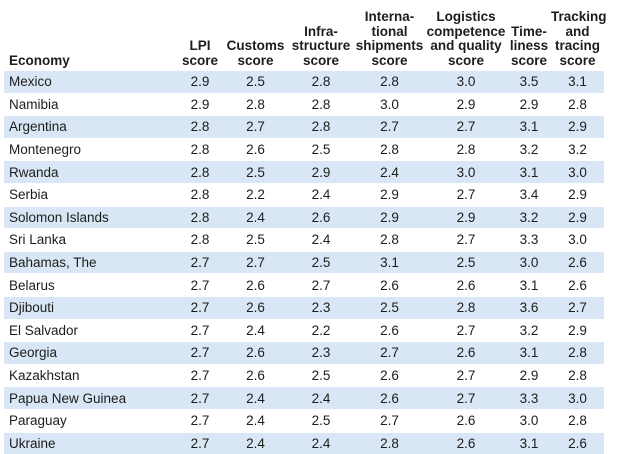 The width and height of the screenshot is (617, 454). I want to click on international-shipments-score-cell: 3.0, so click(389, 104).